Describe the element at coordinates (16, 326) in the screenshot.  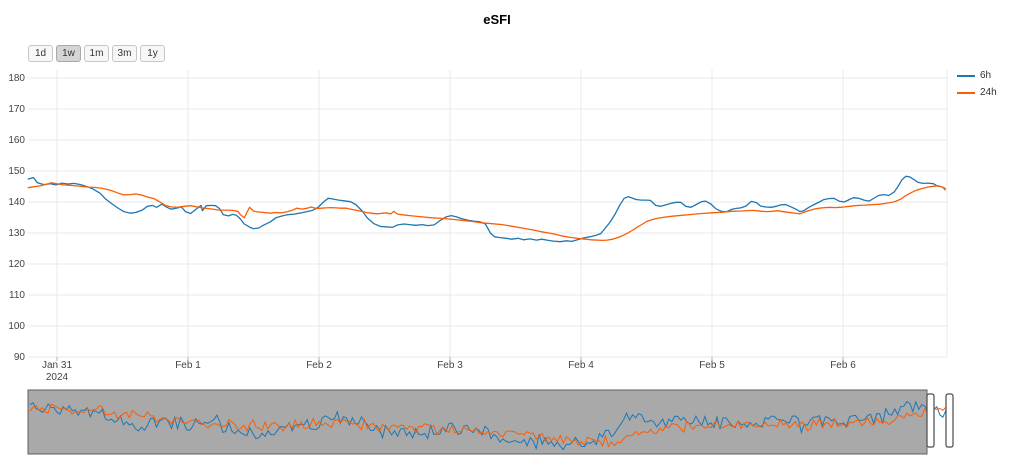
I see `y-axis-tick-label: 100` at that location.